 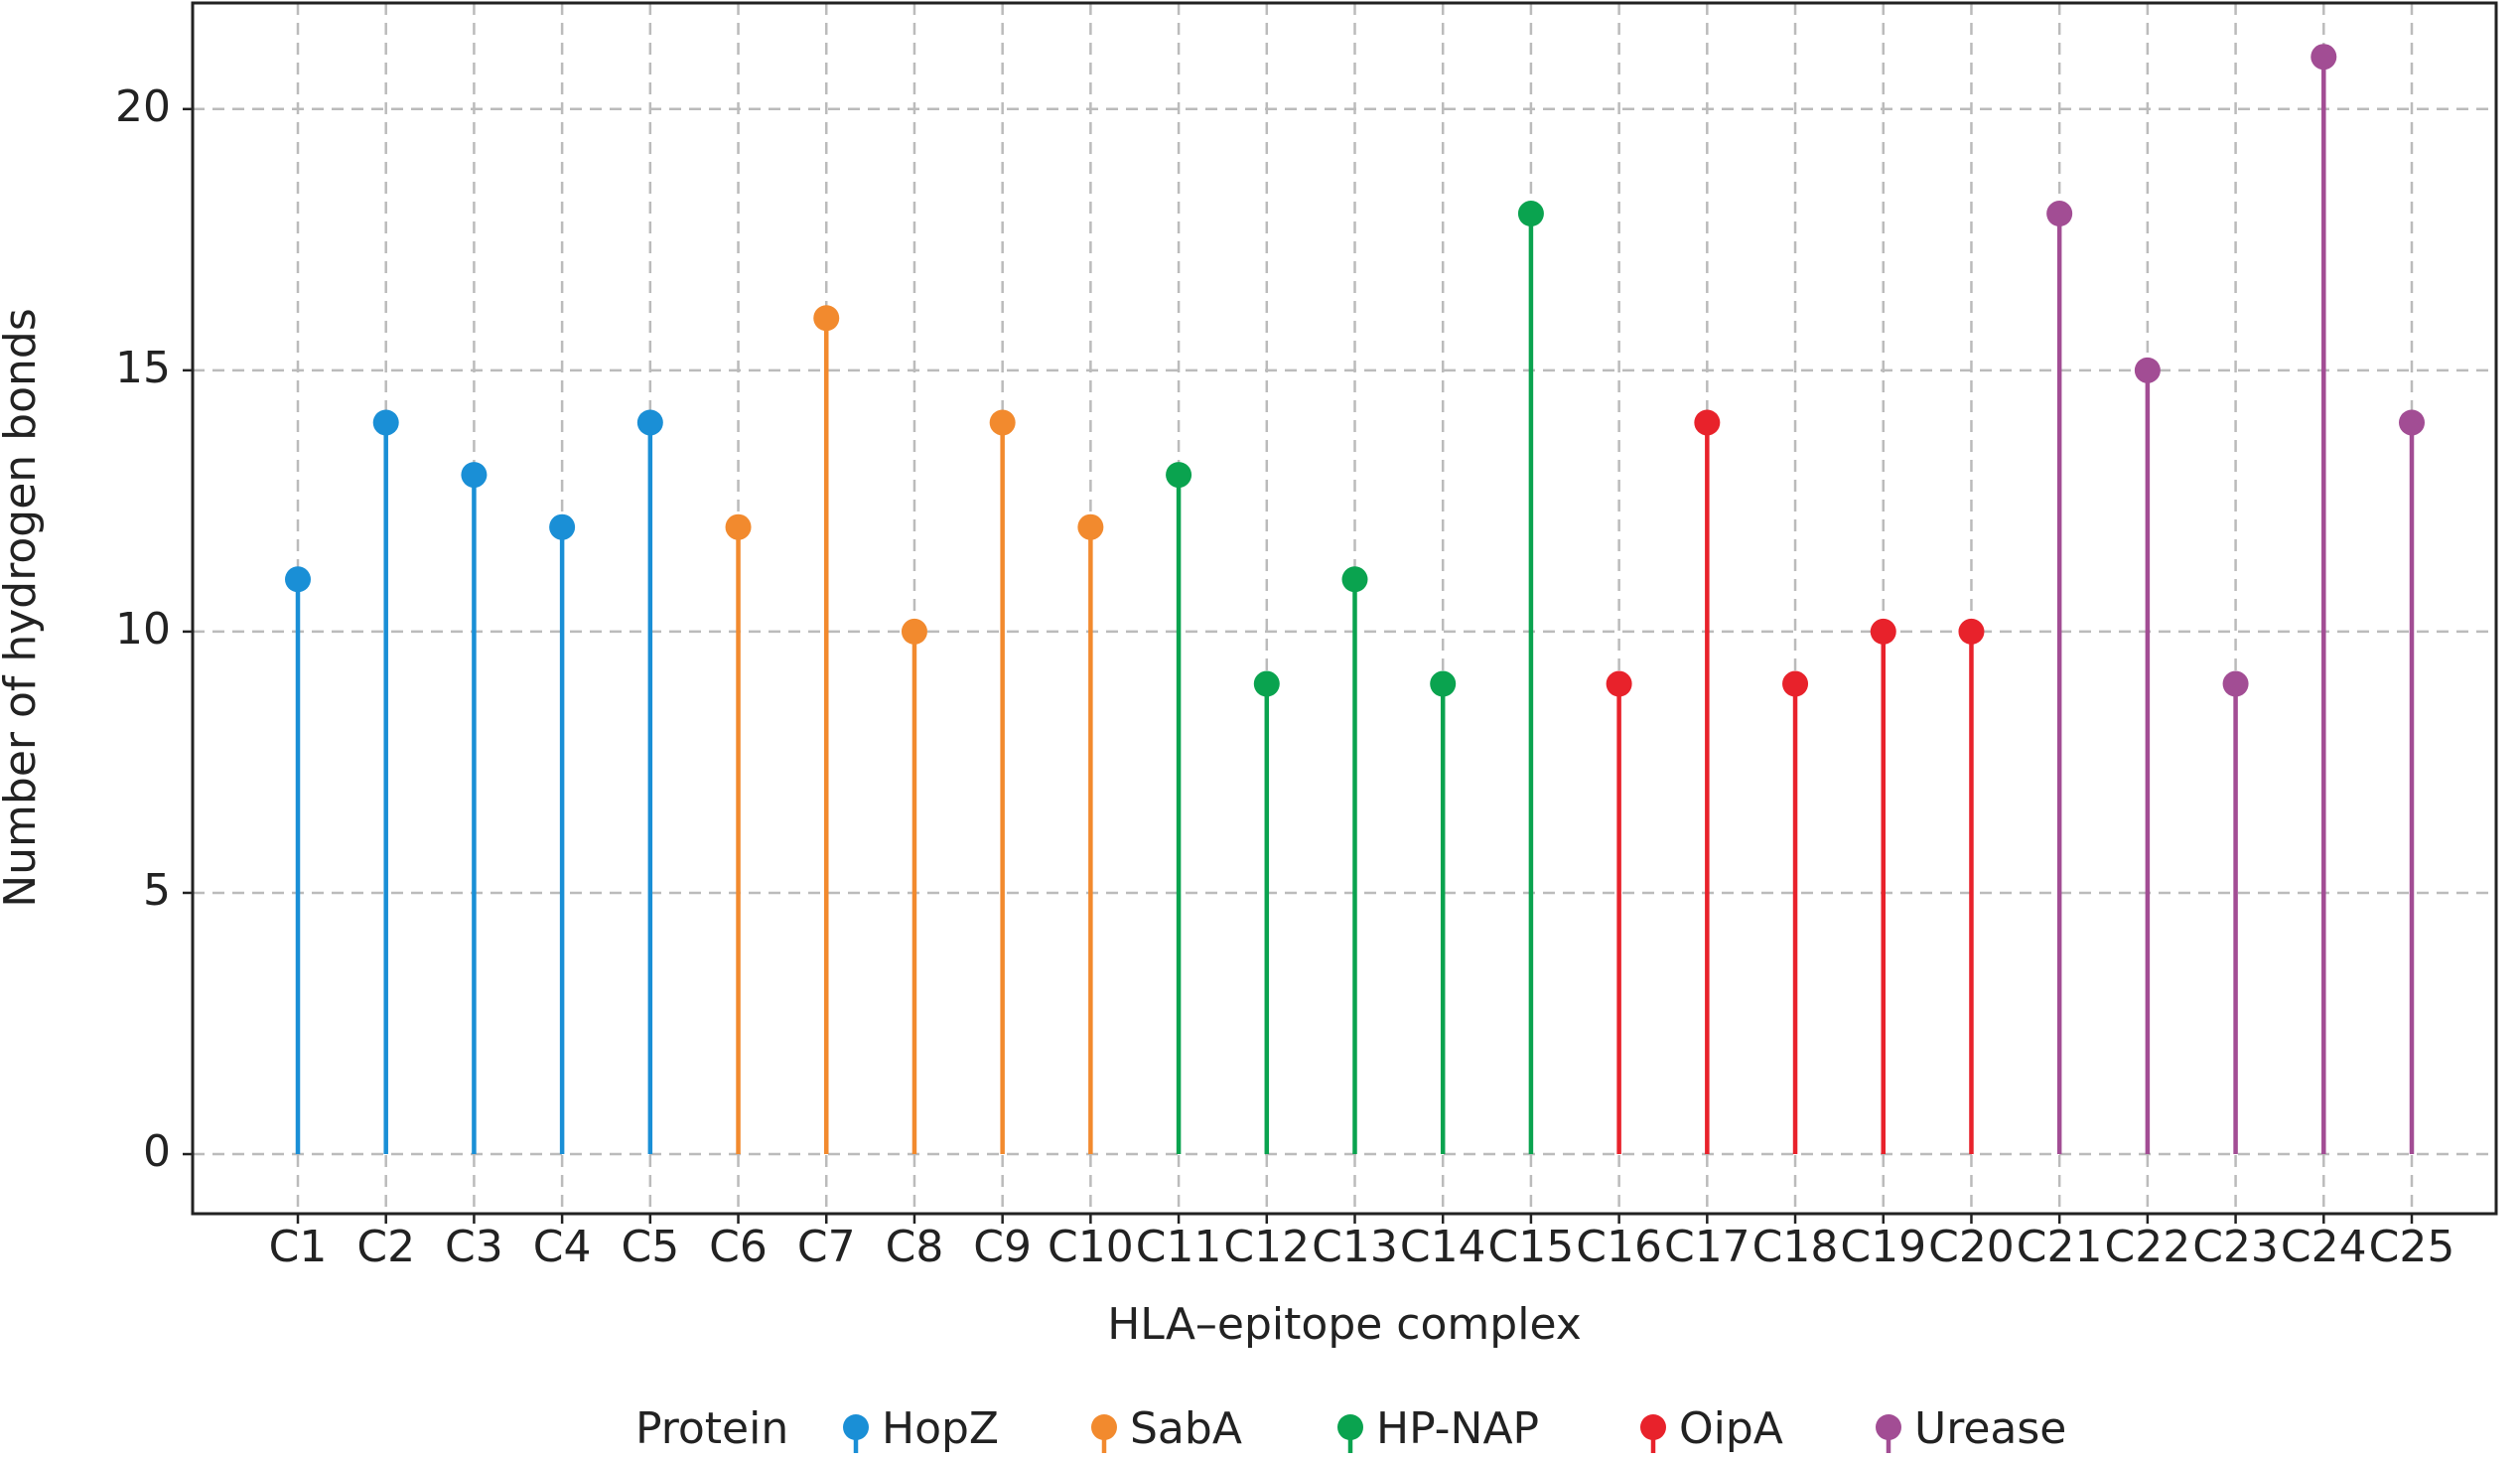 I want to click on x-tick-label: C3, so click(x=474, y=1247).